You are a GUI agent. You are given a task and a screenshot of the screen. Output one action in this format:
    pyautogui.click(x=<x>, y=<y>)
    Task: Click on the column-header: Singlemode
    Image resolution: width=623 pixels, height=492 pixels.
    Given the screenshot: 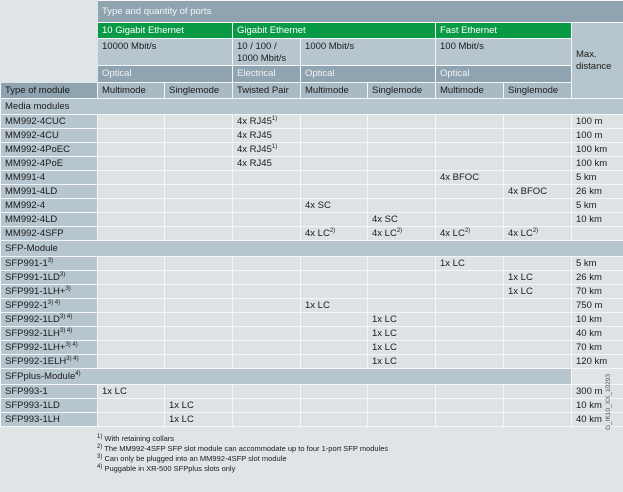 What is the action you would take?
    pyautogui.click(x=198, y=90)
    